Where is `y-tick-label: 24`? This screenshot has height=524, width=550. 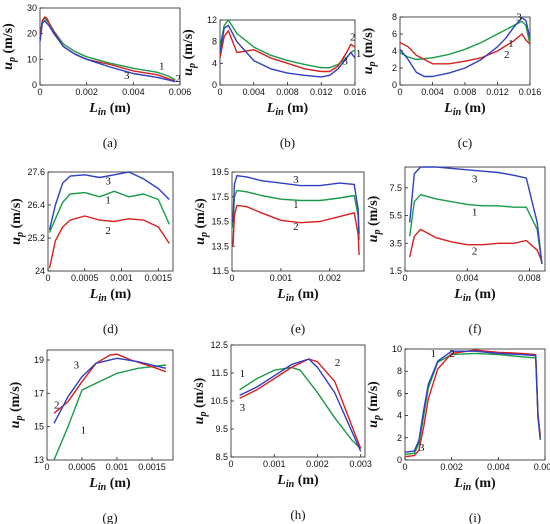
y-tick-label: 24 is located at coordinates (40, 271).